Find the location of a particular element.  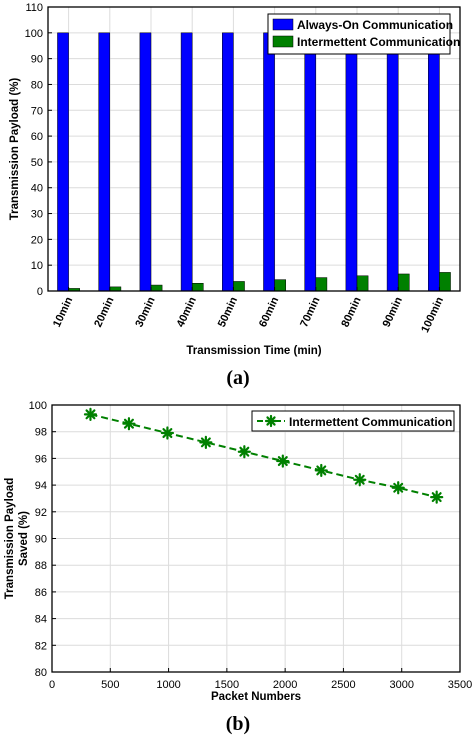

x-axis-label-b: Packet Numbers is located at coordinates (256, 697).